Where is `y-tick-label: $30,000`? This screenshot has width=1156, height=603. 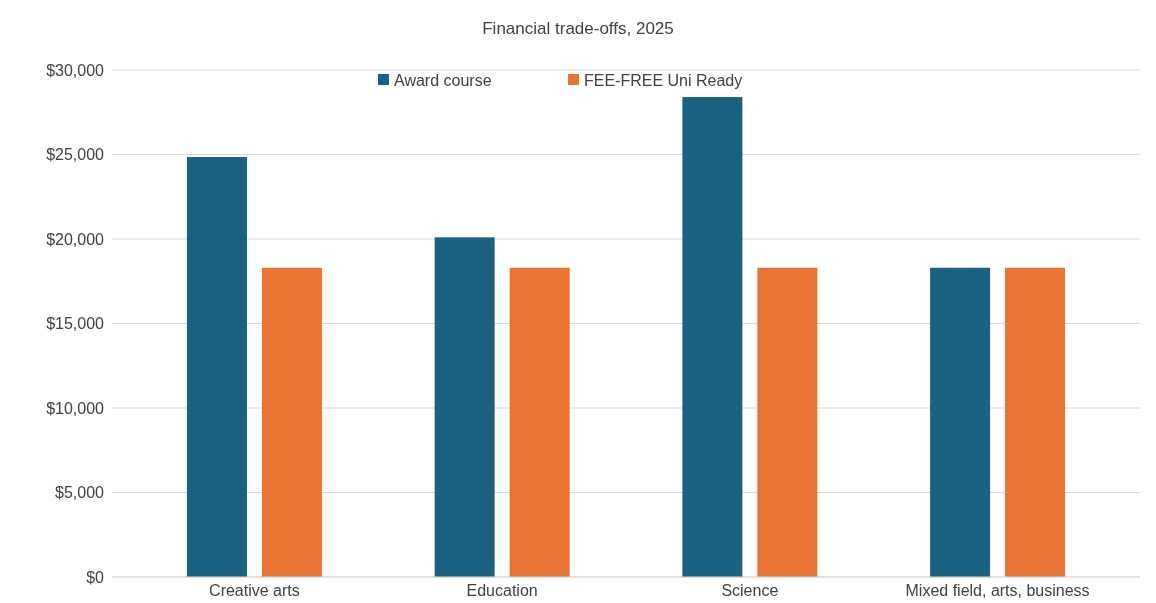 y-tick-label: $30,000 is located at coordinates (75, 70).